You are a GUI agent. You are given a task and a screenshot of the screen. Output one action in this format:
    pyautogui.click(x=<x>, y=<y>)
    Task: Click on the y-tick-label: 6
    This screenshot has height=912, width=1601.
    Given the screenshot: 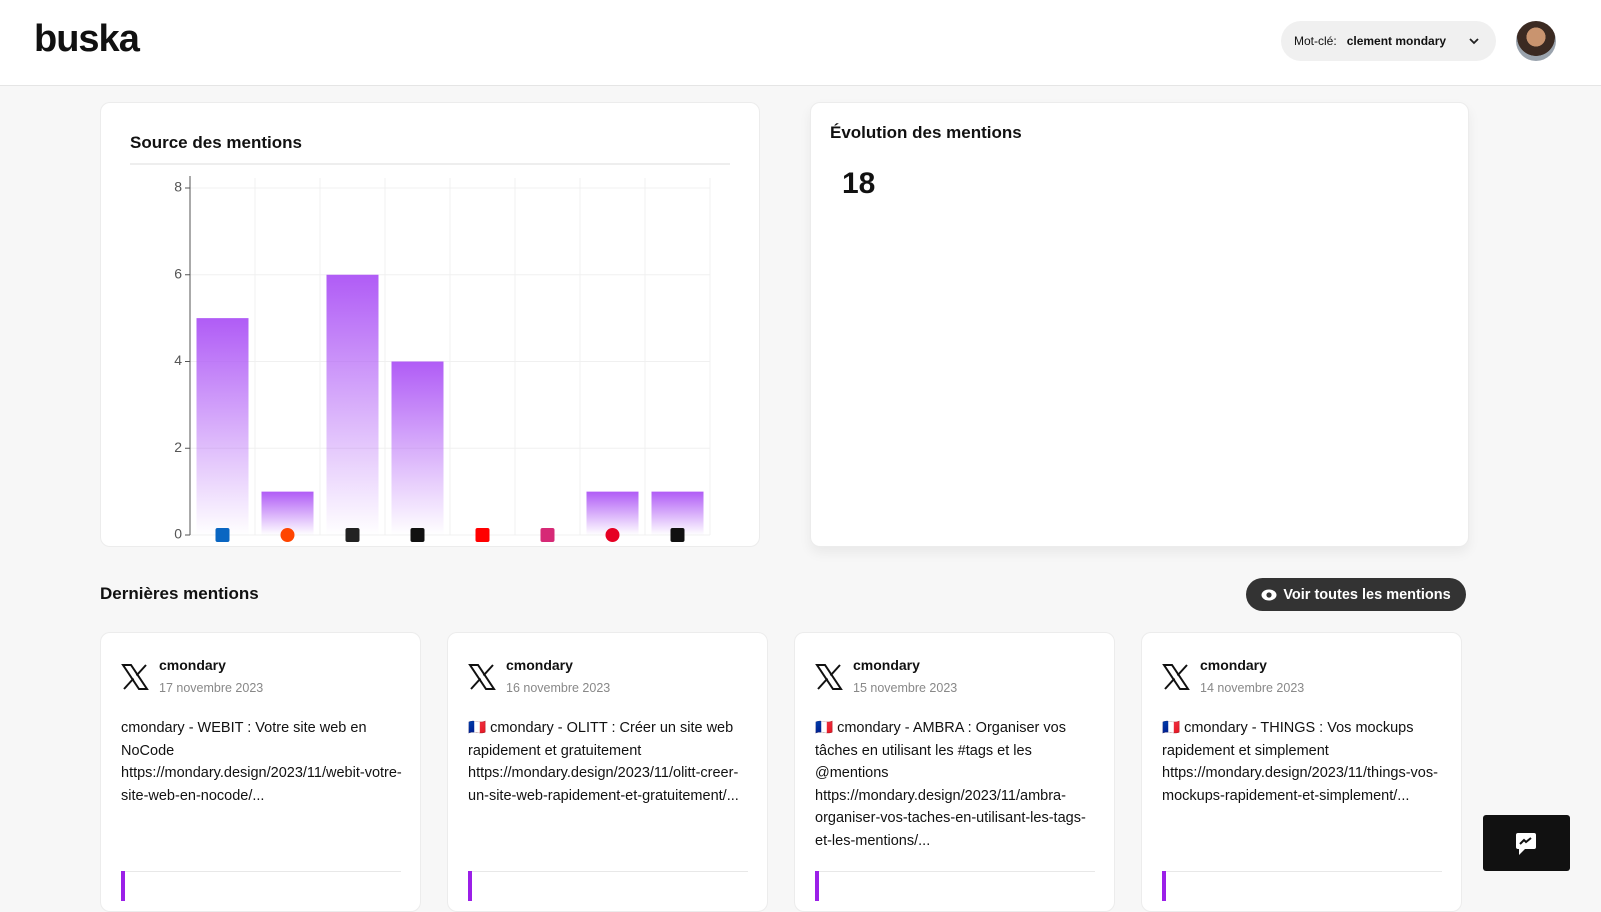 What is the action you would take?
    pyautogui.click(x=178, y=273)
    